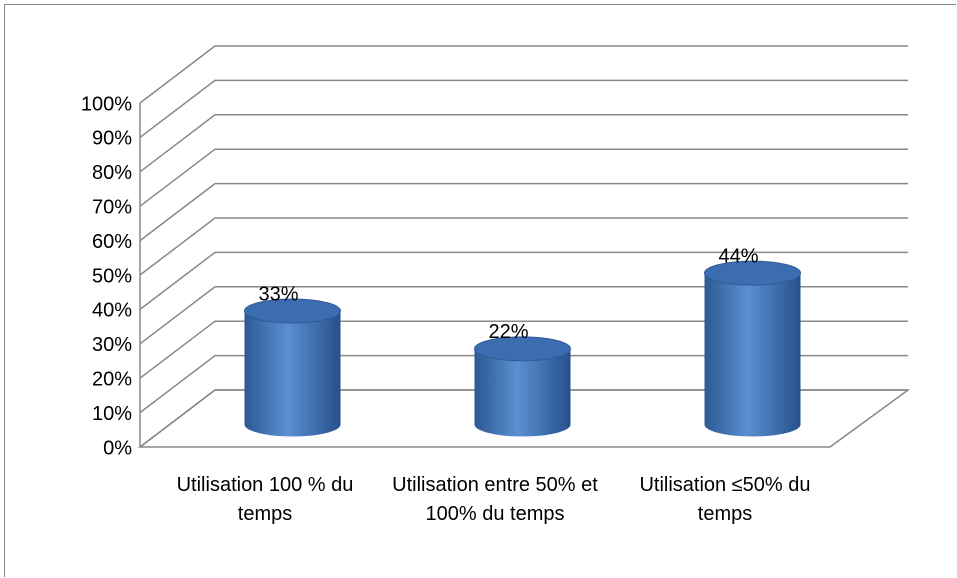  What do you see at coordinates (112, 242) in the screenshot?
I see `y-tick-label: 60%` at bounding box center [112, 242].